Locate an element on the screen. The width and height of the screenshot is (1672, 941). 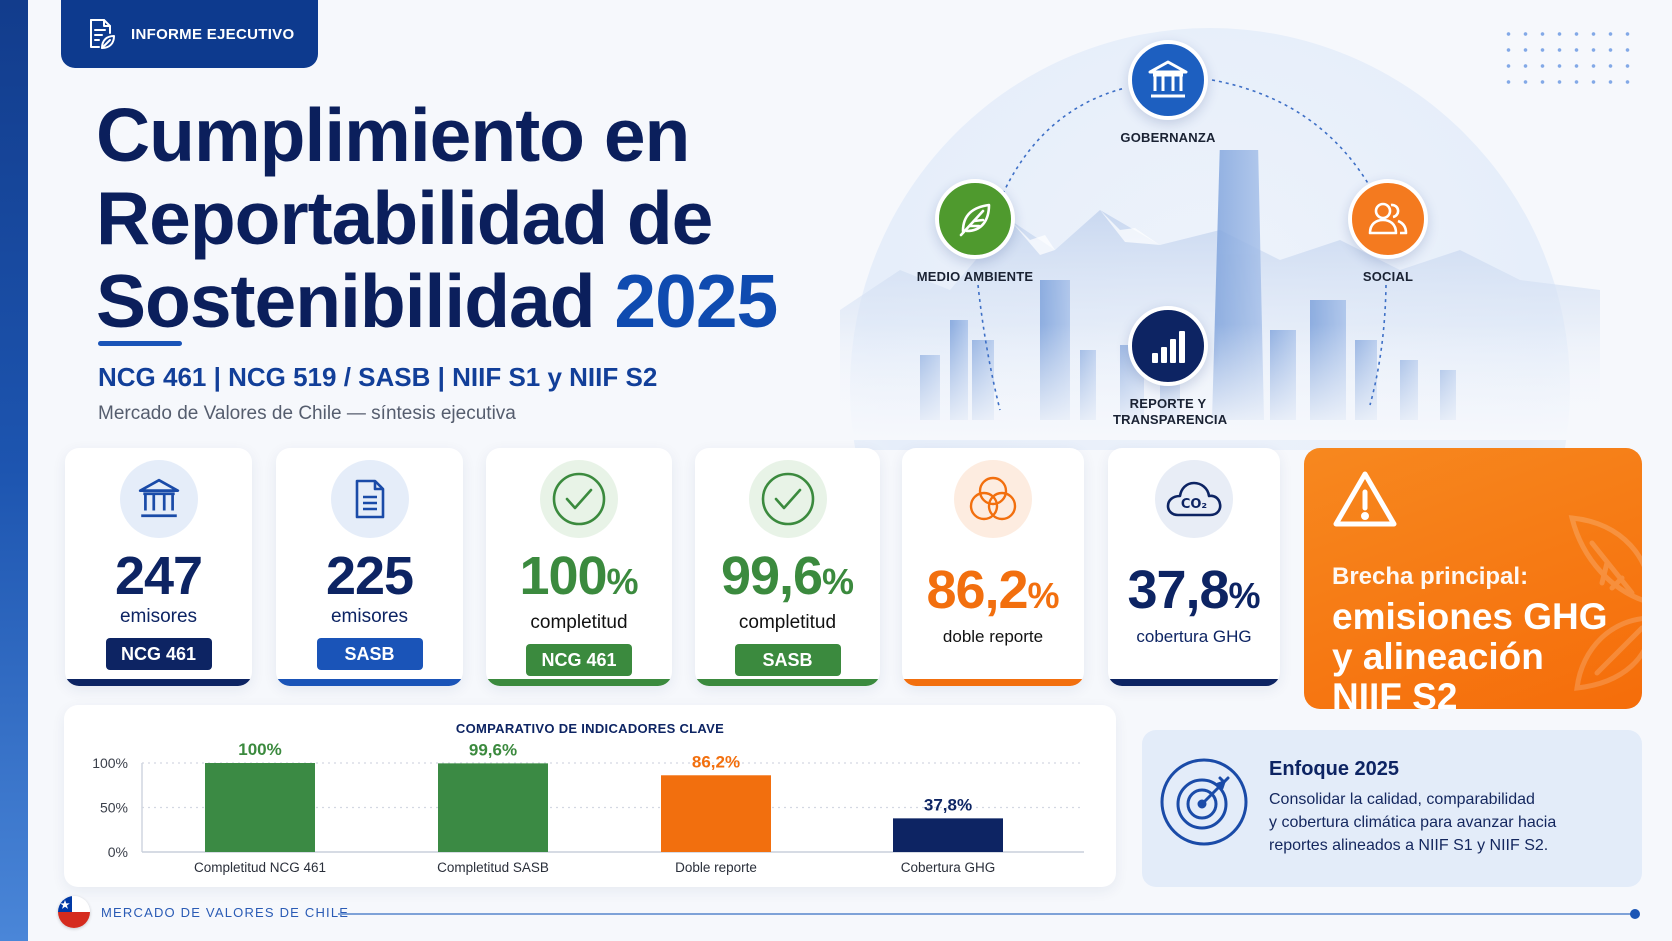
pillar-medio-ambiente: MEDIO AMBIENTE is located at coordinates (975, 232).